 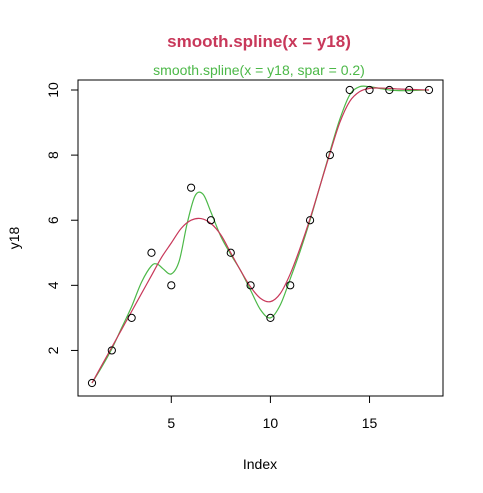 What do you see at coordinates (171, 423) in the screenshot?
I see `x-tick-label: 5` at bounding box center [171, 423].